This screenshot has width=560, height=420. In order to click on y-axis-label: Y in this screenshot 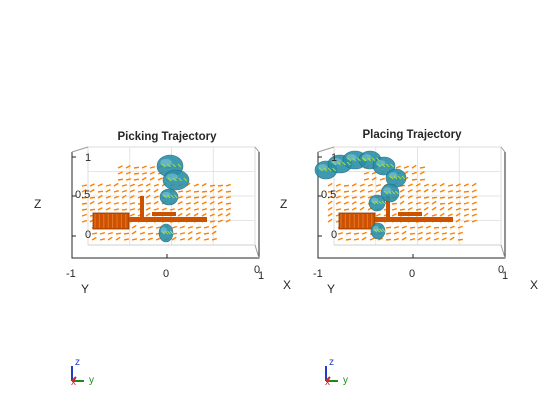, I will do `click(85, 289)`.